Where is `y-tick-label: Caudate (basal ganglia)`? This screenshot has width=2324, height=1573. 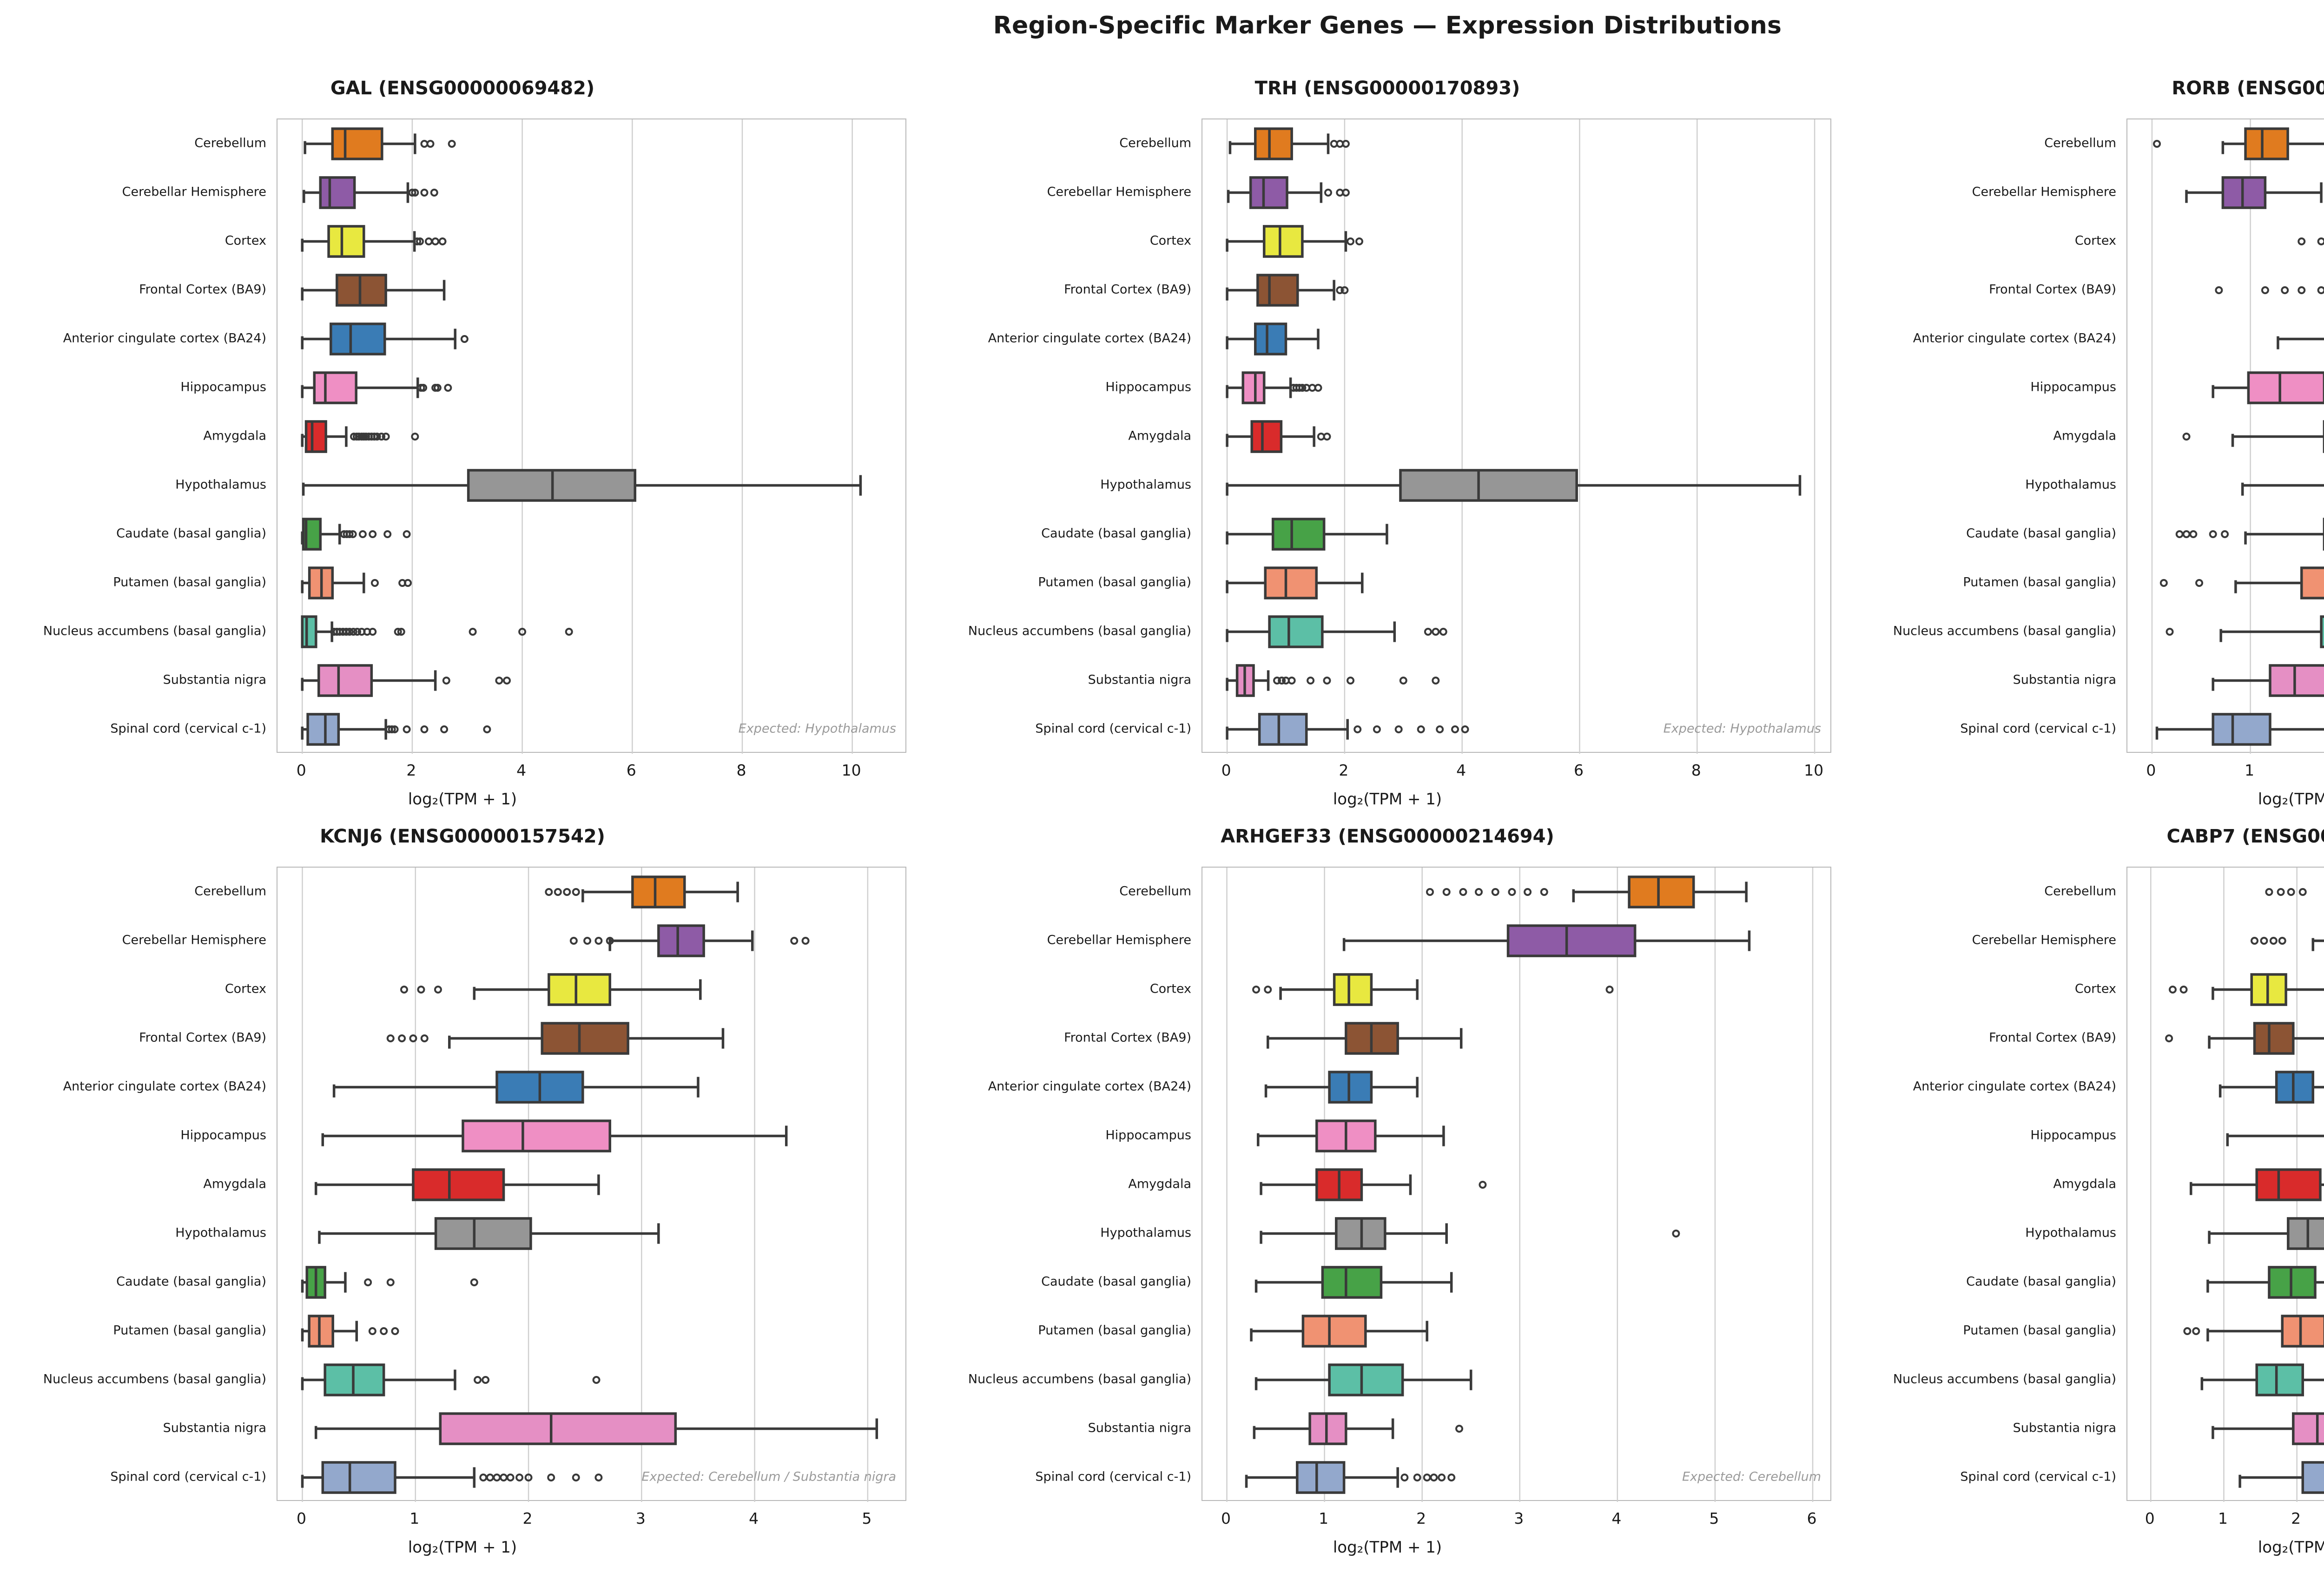 y-tick-label: Caudate (basal ganglia) is located at coordinates (2041, 533).